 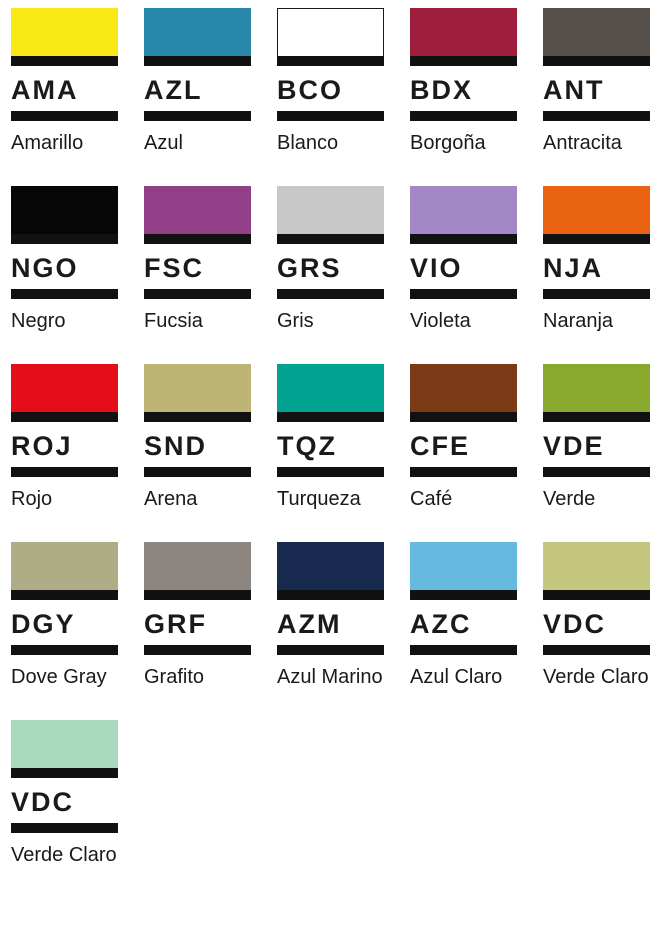 I want to click on color-name-label: Violeta, so click(x=440, y=321).